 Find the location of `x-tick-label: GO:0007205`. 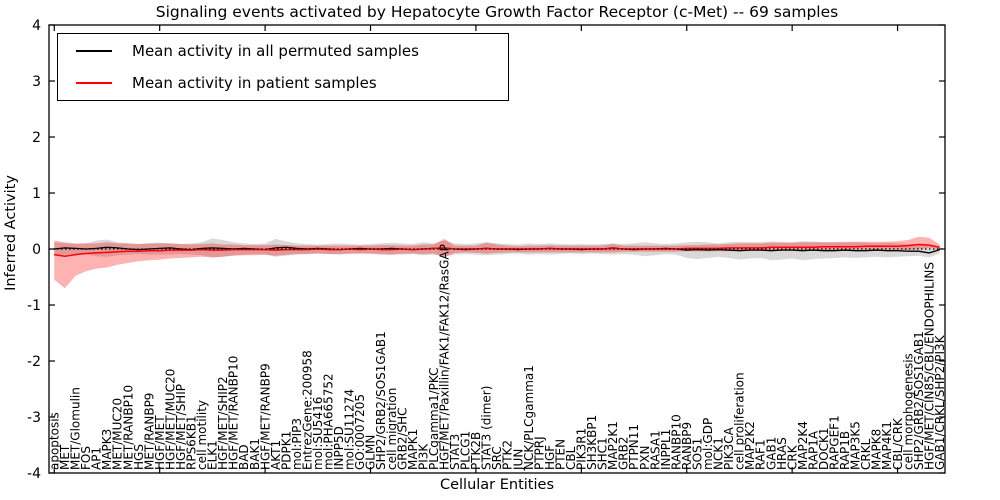

x-tick-label: GO:0007205 is located at coordinates (360, 432).